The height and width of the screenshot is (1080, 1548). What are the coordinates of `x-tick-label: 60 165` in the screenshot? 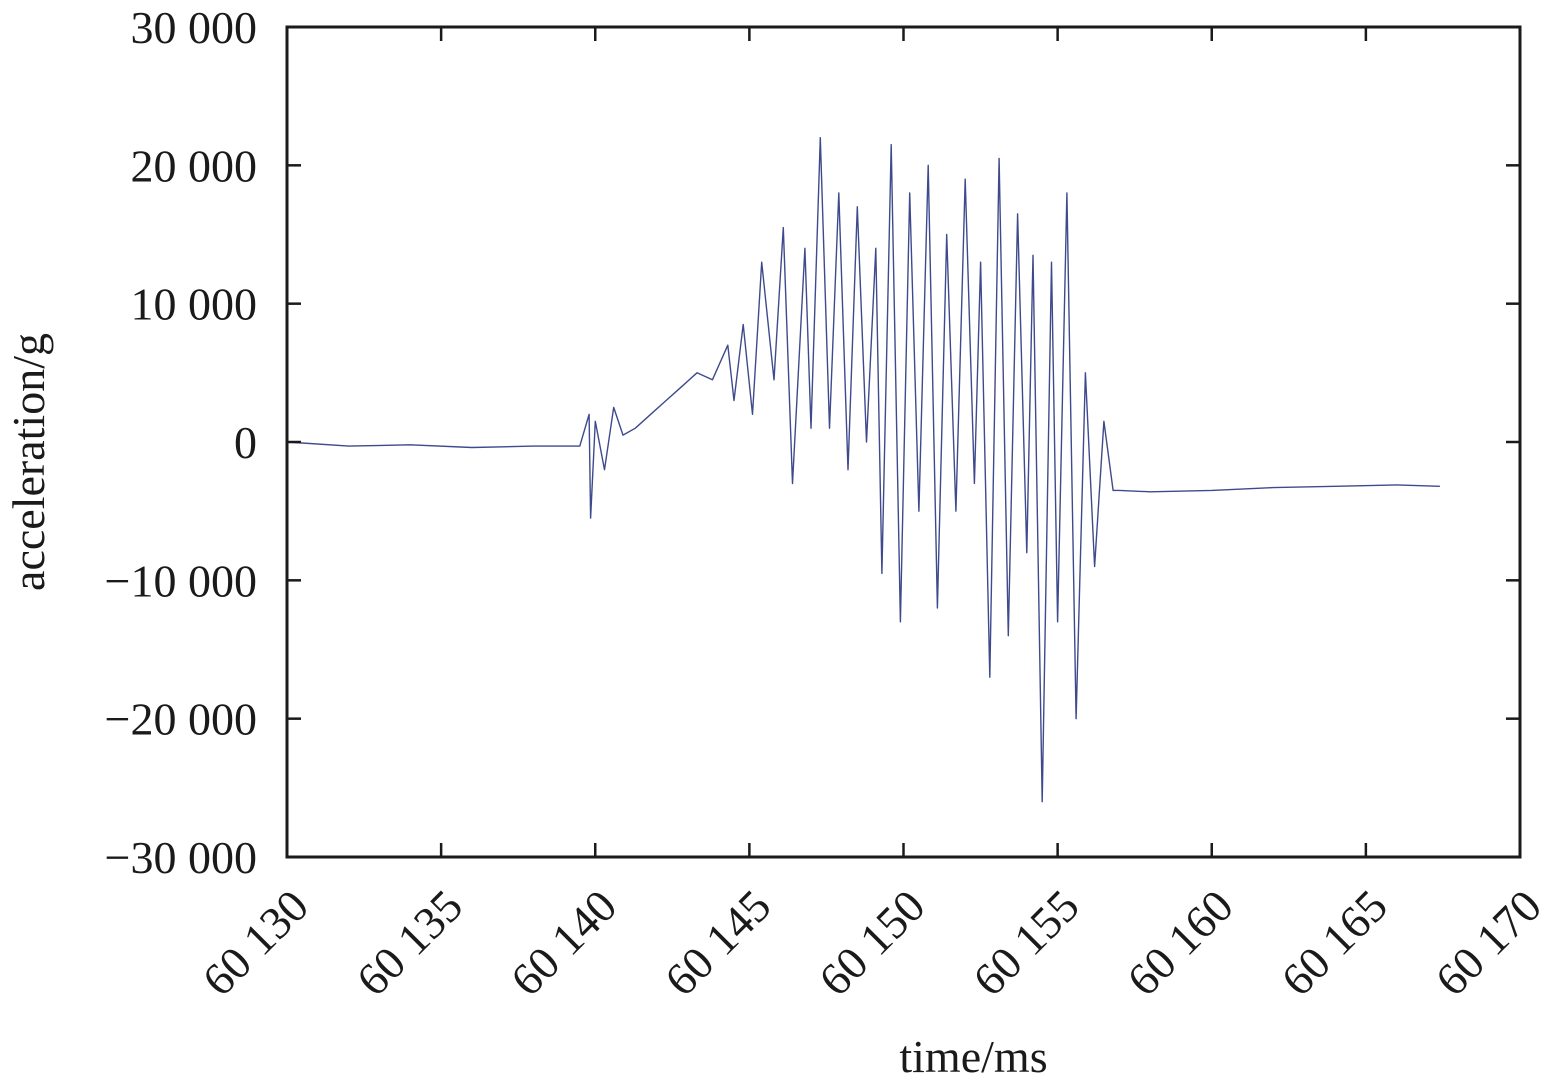 It's located at (1334, 943).